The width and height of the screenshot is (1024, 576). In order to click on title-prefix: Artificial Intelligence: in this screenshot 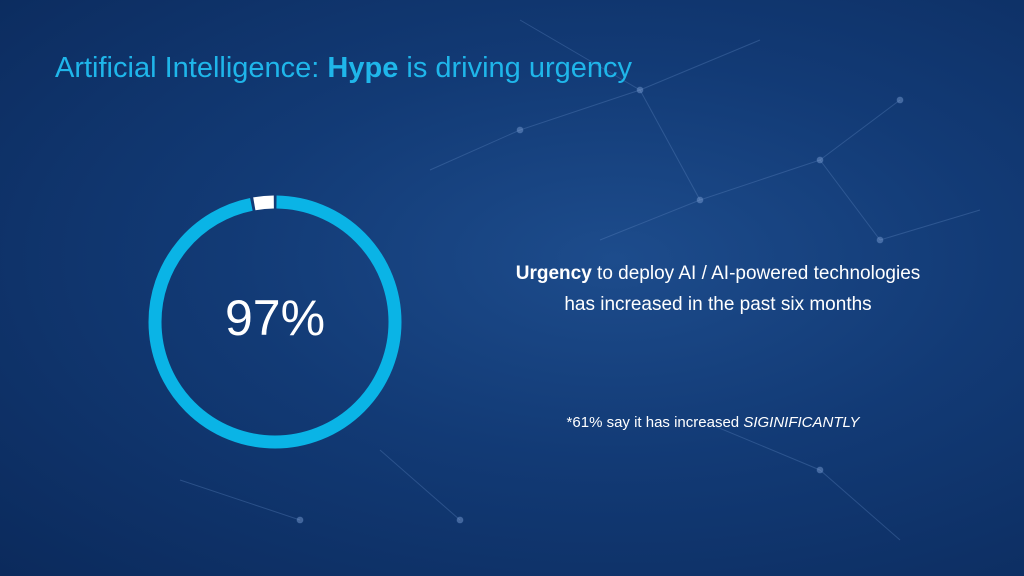, I will do `click(191, 68)`.